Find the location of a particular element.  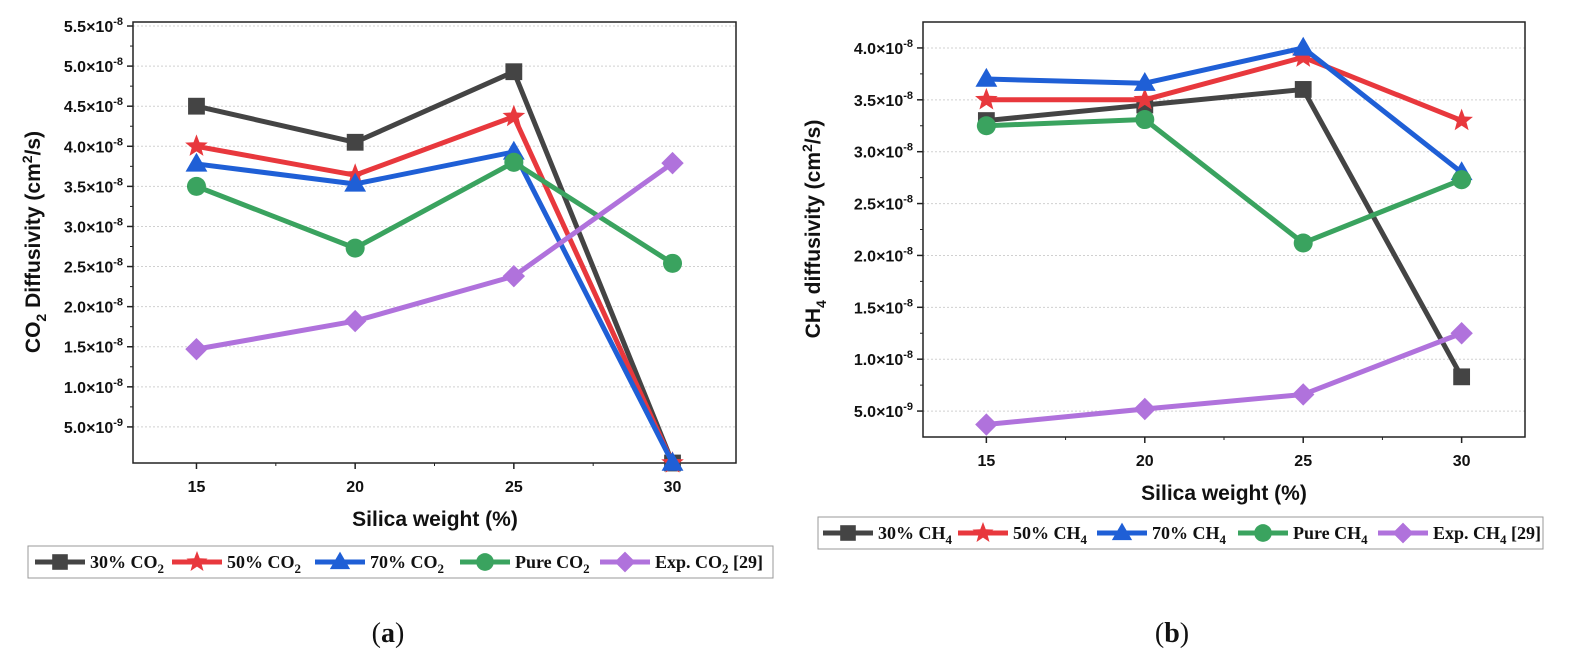

panel-caption: (a) is located at coordinates (388, 633).